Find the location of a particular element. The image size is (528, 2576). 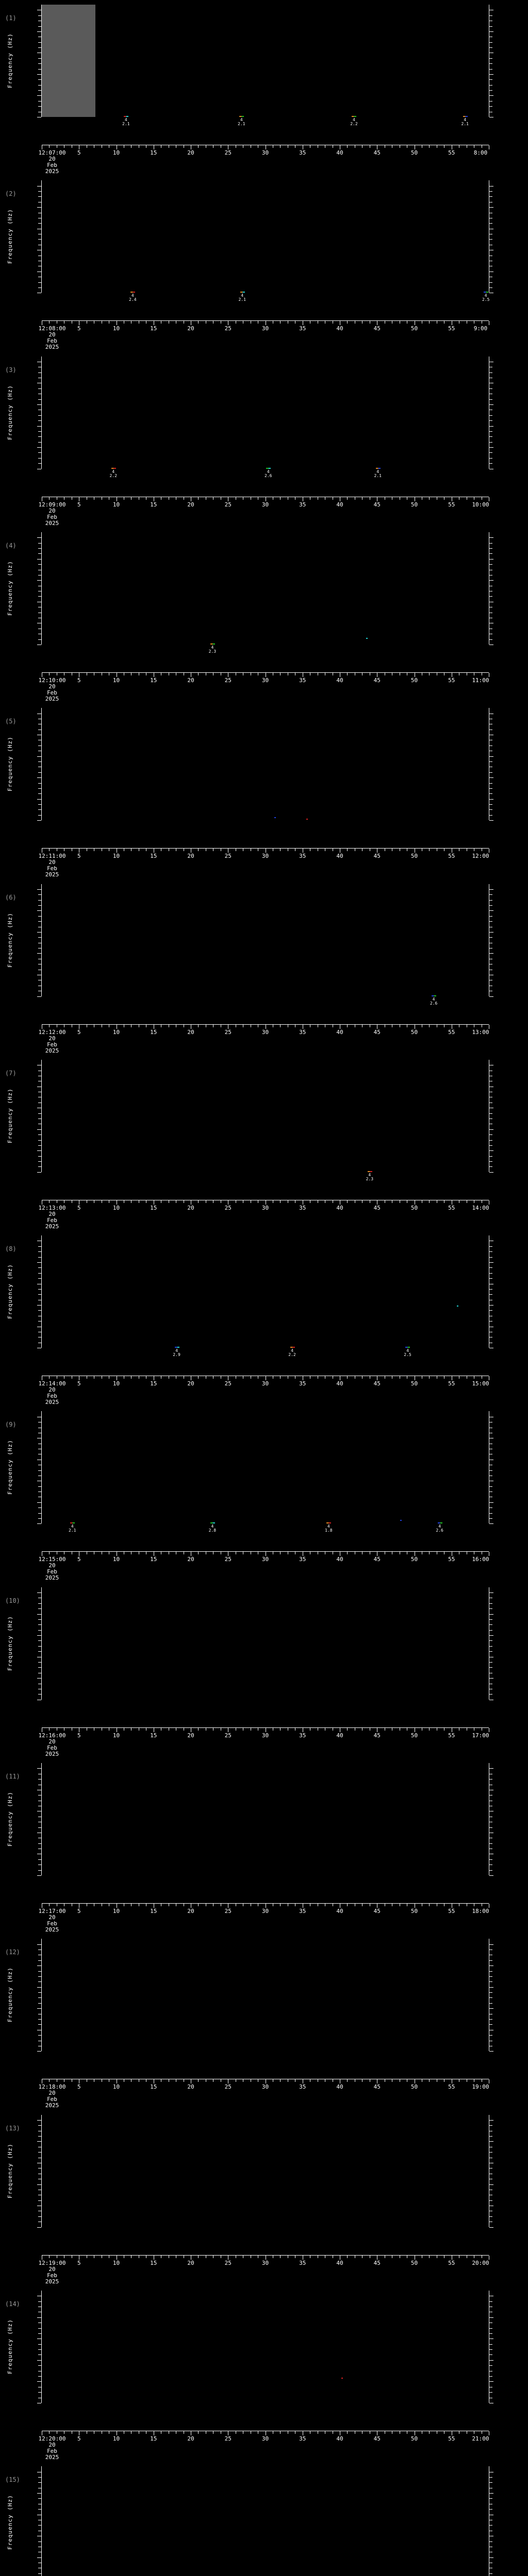

time-axis-tick-label: 50 is located at coordinates (414, 2087).